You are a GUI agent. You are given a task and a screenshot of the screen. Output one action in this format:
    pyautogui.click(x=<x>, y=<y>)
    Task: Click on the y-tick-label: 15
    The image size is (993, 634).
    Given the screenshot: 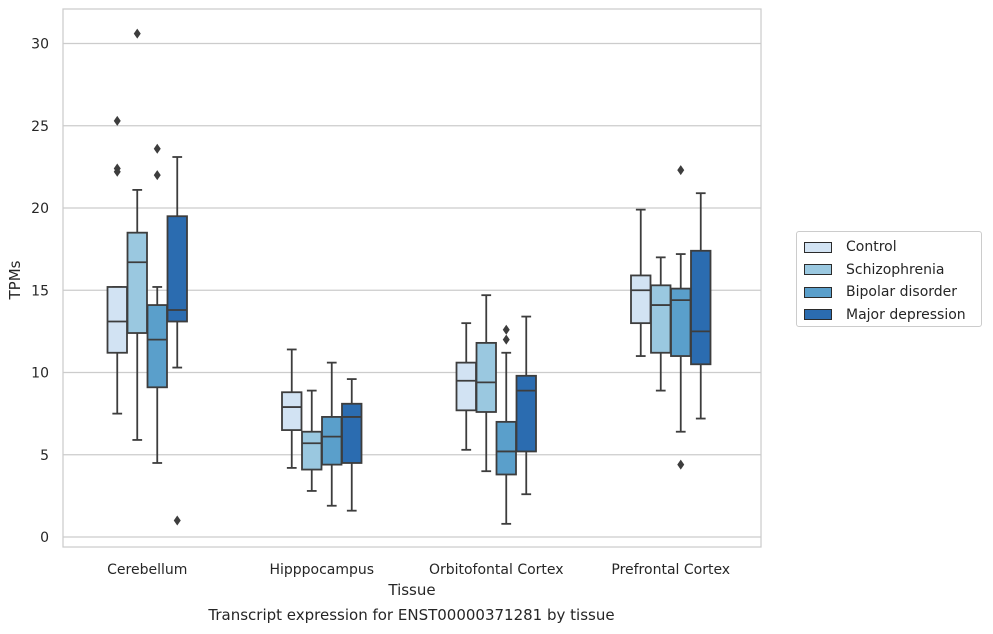 What is the action you would take?
    pyautogui.click(x=40, y=291)
    